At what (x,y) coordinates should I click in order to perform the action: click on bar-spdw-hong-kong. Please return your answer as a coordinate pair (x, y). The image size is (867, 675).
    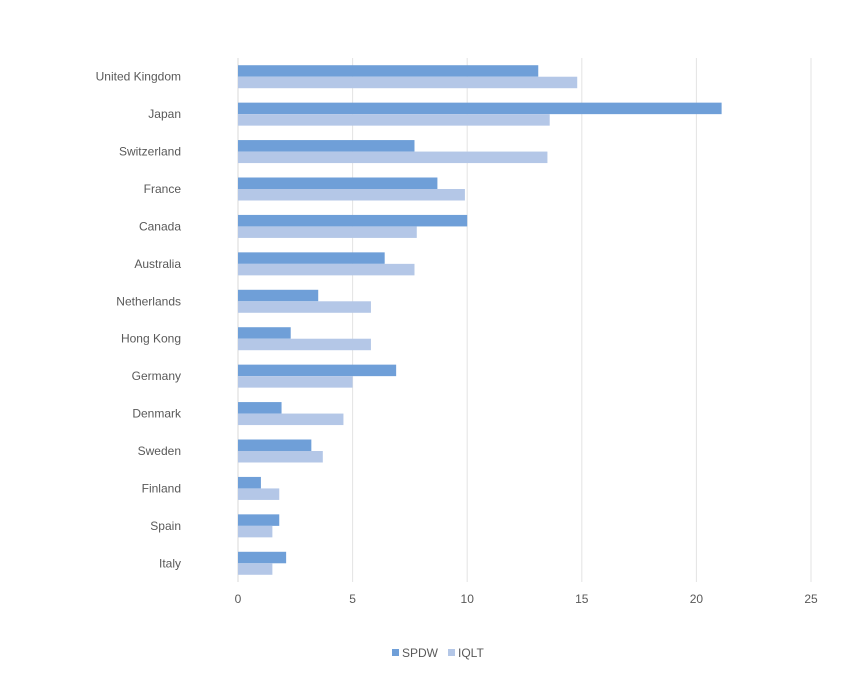
    Looking at the image, I should click on (264, 333).